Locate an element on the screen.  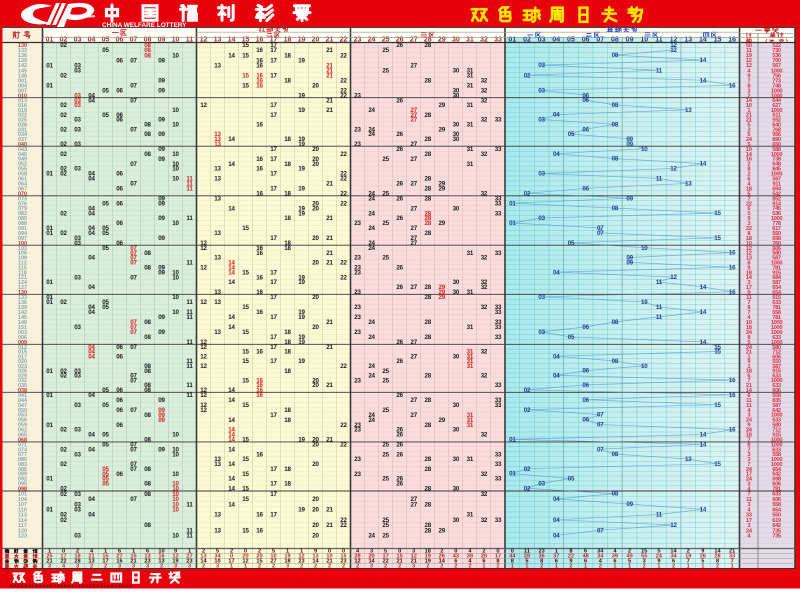
svg-text: 558 is located at coordinates (777, 505).